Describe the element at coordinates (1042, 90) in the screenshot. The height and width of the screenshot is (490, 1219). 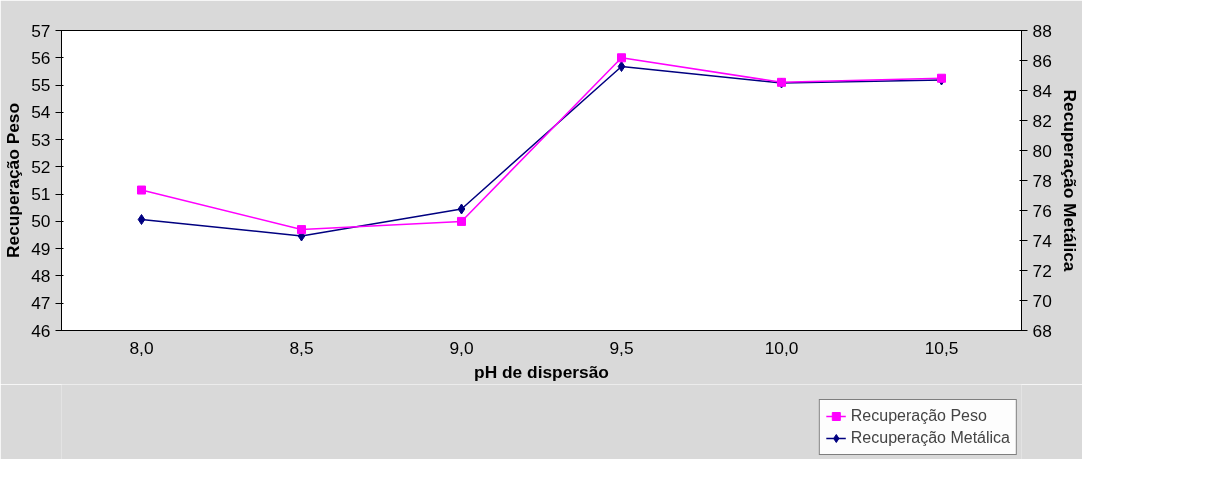
I see `y2-tick-label: 84` at that location.